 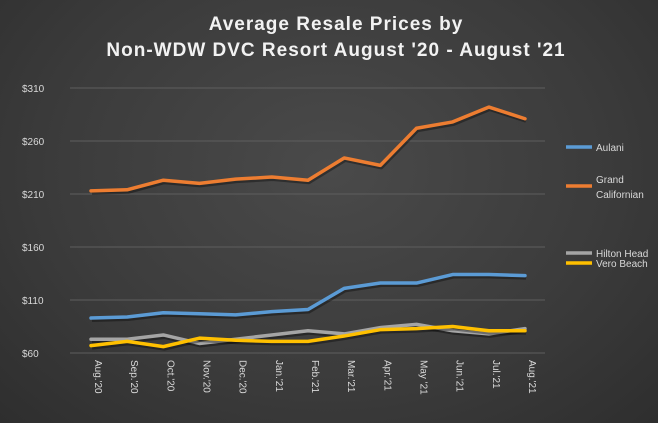 I want to click on x-tick-label: Jan.'21, so click(x=278, y=376).